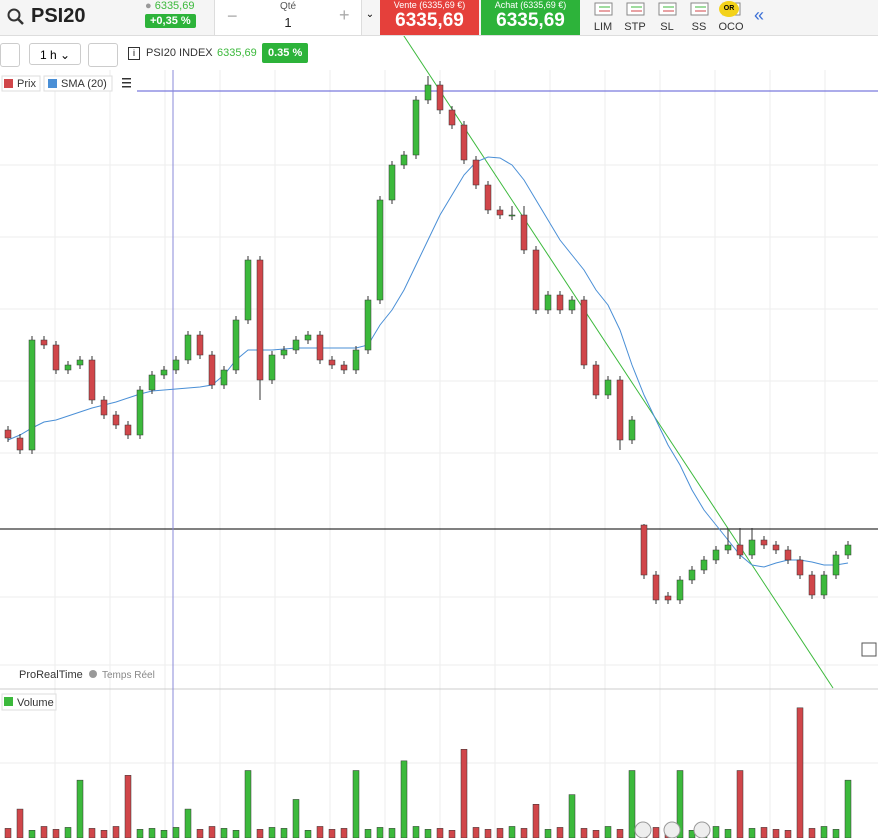 The height and width of the screenshot is (838, 878). What do you see at coordinates (10, 55) in the screenshot?
I see `tool-button` at bounding box center [10, 55].